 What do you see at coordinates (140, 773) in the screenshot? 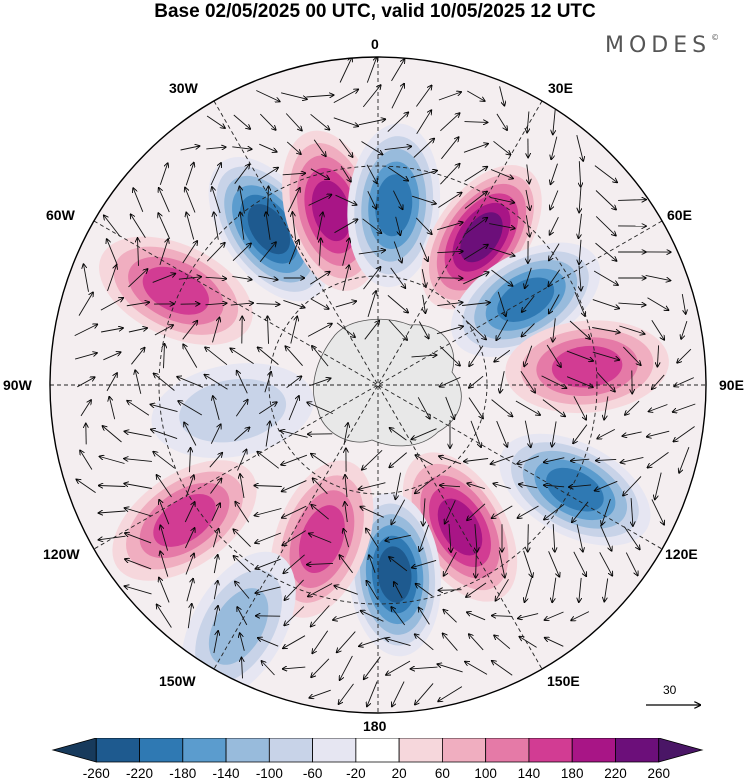
I see `colorbar-label: -220` at bounding box center [140, 773].